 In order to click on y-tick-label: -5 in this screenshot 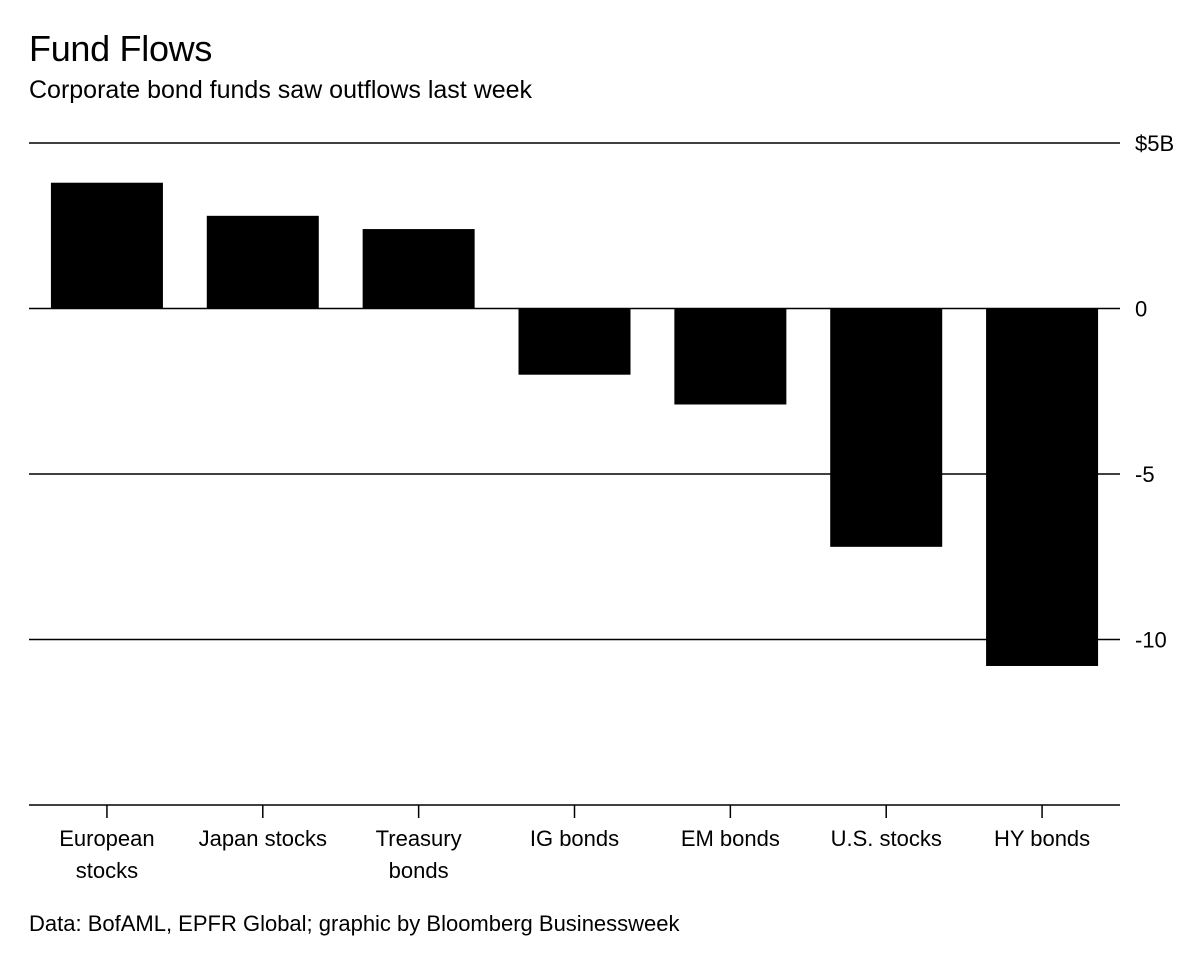, I will do `click(1145, 474)`.